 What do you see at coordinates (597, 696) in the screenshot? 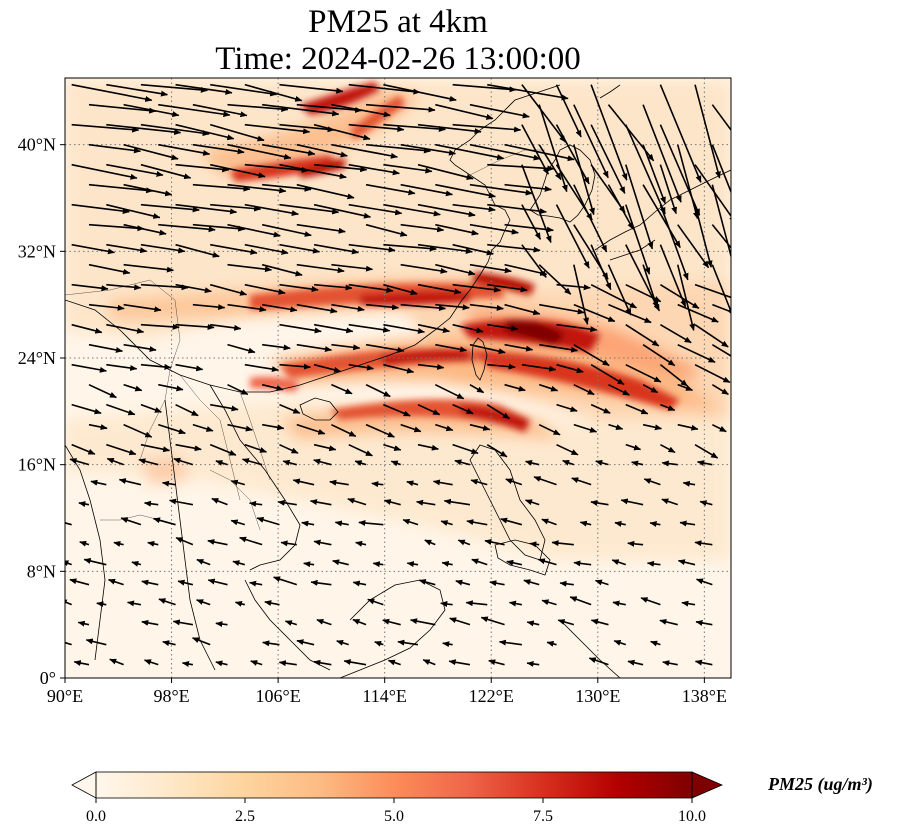
I see `x-tick-label: 130°E` at bounding box center [597, 696].